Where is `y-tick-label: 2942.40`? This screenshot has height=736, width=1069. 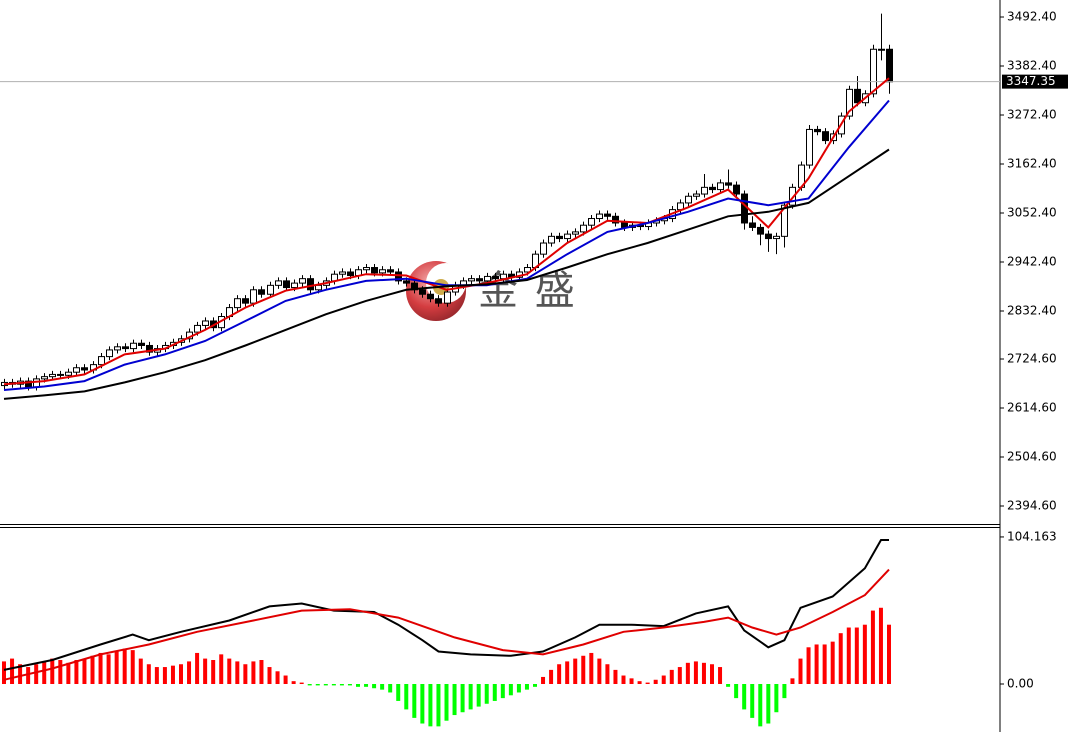
y-tick-label: 2942.40 is located at coordinates (1032, 262).